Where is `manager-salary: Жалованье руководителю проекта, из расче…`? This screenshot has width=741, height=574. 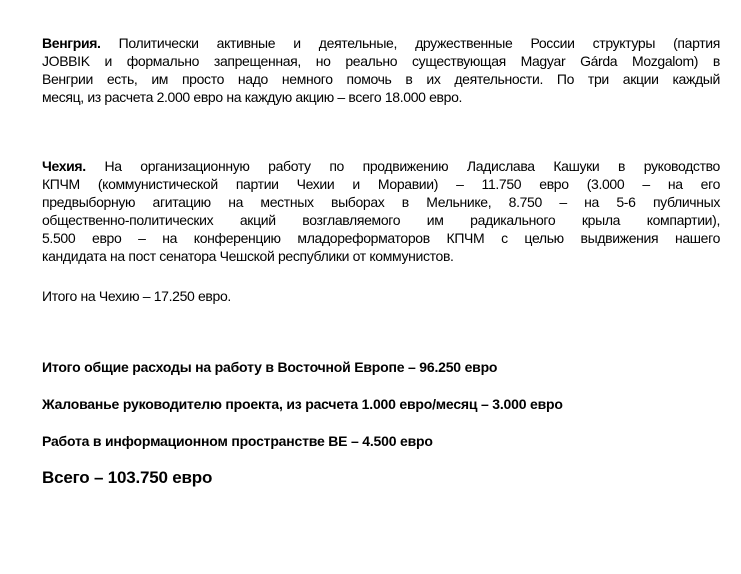
manager-salary: Жалованье руководителю проекта, из расче… is located at coordinates (302, 404).